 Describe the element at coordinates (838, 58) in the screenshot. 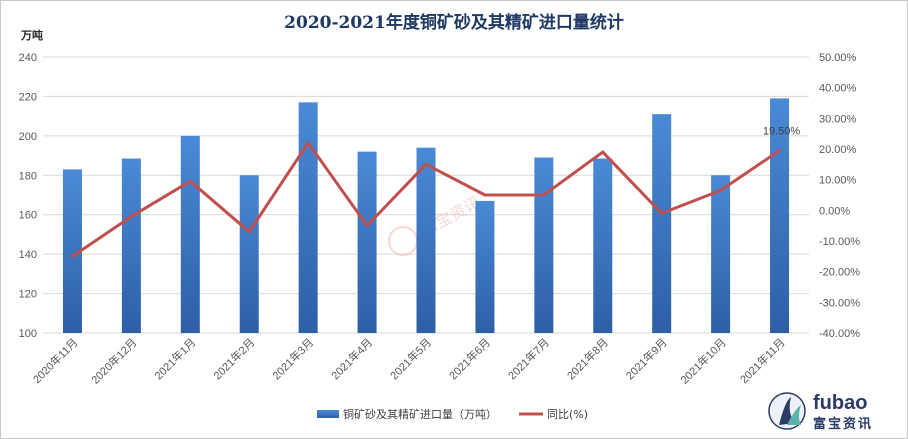

I see `right-tick-label: 50.00%` at that location.